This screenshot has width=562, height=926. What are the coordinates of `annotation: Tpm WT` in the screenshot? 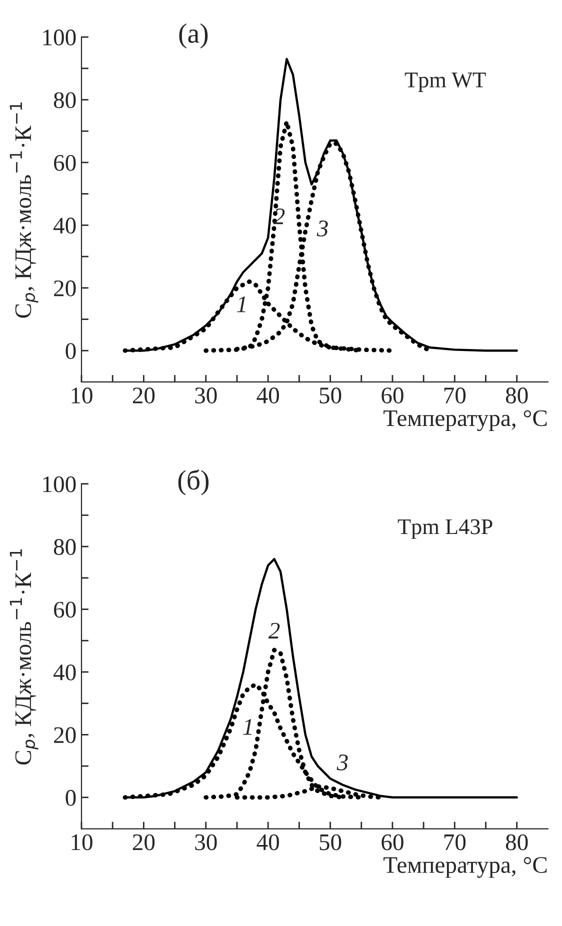 It's located at (445, 82).